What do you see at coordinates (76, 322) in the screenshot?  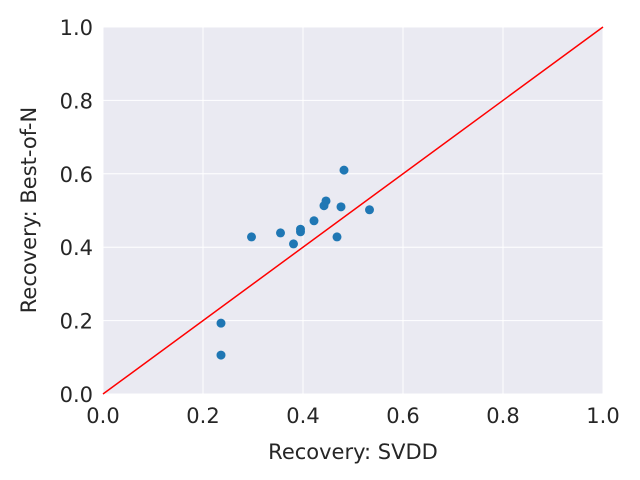 I see `y-tick-label: 0.2` at bounding box center [76, 322].